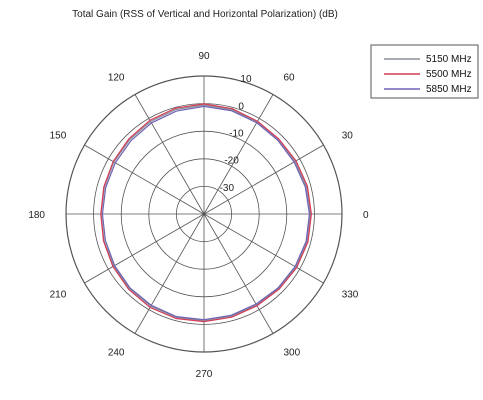 Image resolution: width=483 pixels, height=400 pixels. I want to click on angular-tick-label: 0, so click(366, 215).